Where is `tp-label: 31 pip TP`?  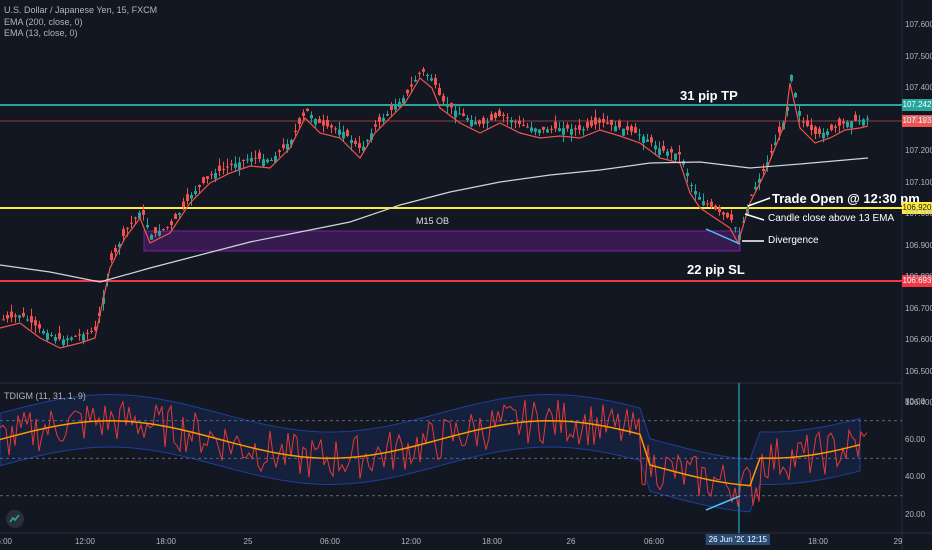
tp-label: 31 pip TP is located at coordinates (709, 95).